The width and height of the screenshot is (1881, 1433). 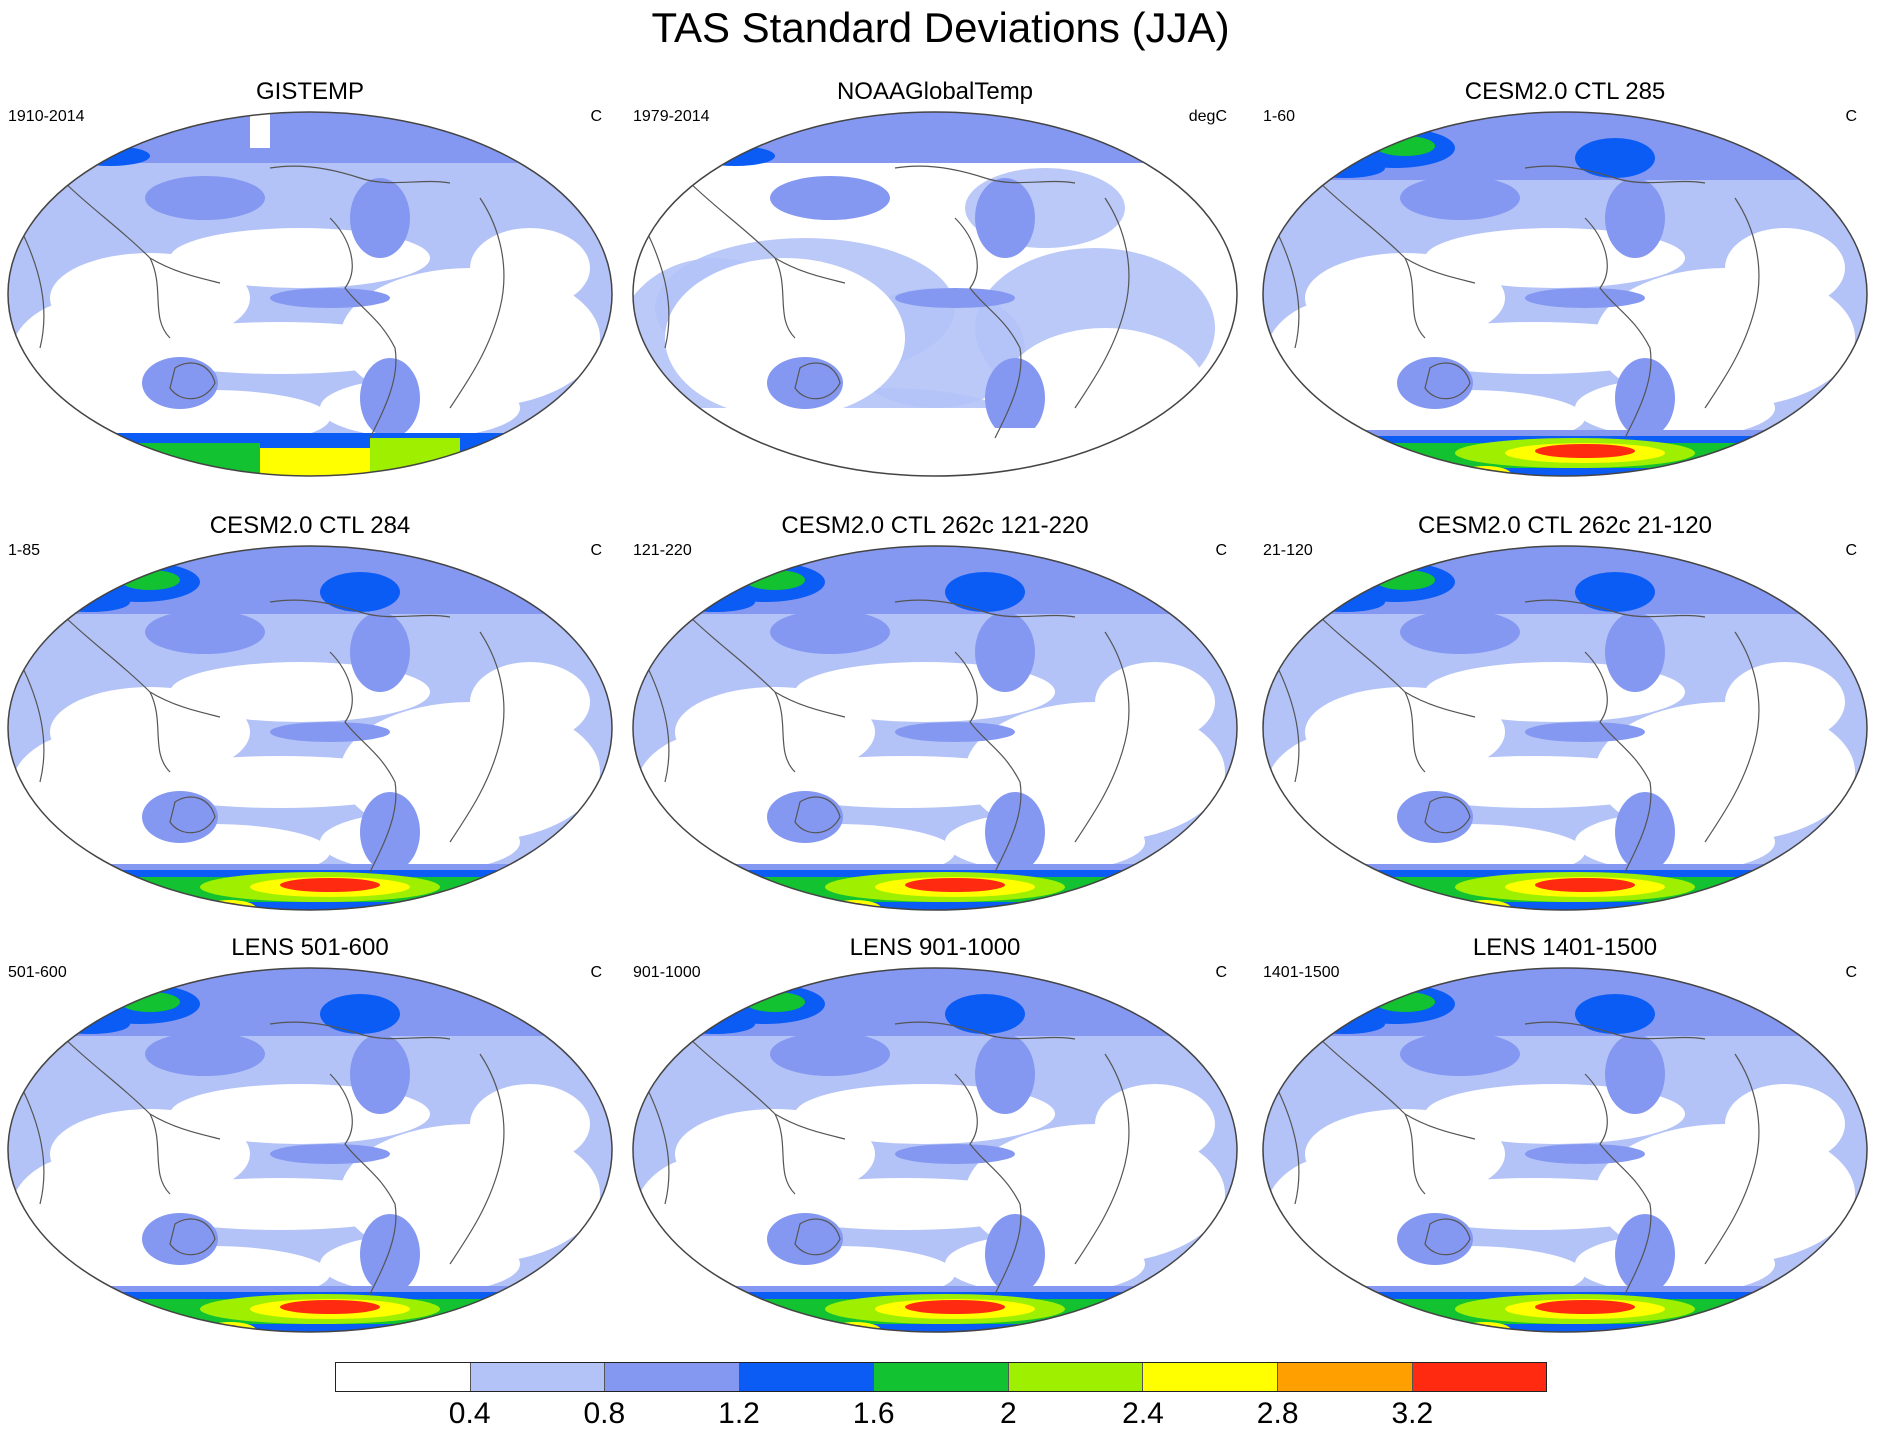 I want to click on colorbar-tick-label: 3.2, so click(x=1412, y=1413).